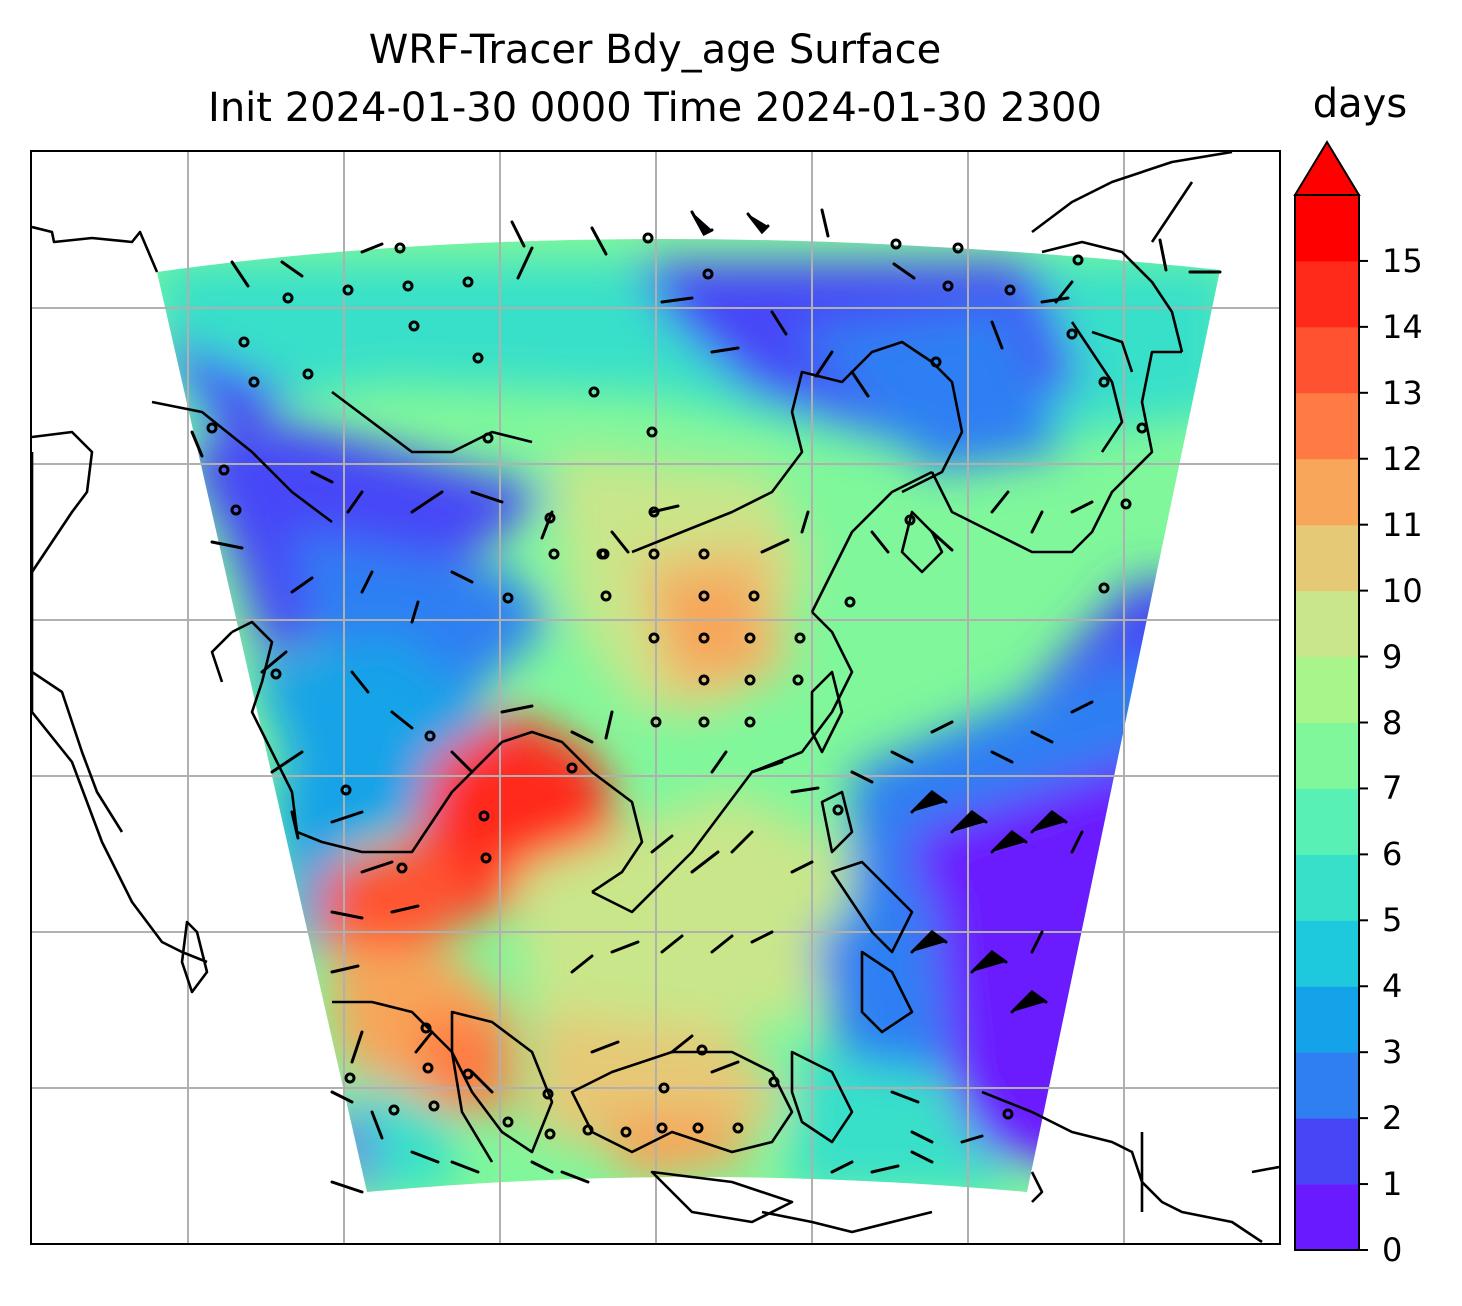 The width and height of the screenshot is (1462, 1306). What do you see at coordinates (655, 50) in the screenshot?
I see `chart-title: WRF-Tracer Bdy_age Surface` at bounding box center [655, 50].